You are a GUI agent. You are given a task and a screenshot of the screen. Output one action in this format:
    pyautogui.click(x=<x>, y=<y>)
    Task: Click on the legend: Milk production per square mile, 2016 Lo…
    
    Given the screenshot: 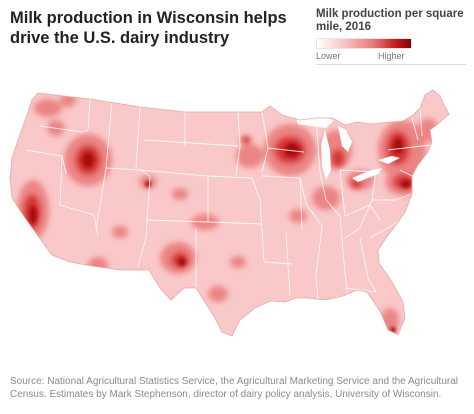 What is the action you would take?
    pyautogui.click(x=391, y=35)
    